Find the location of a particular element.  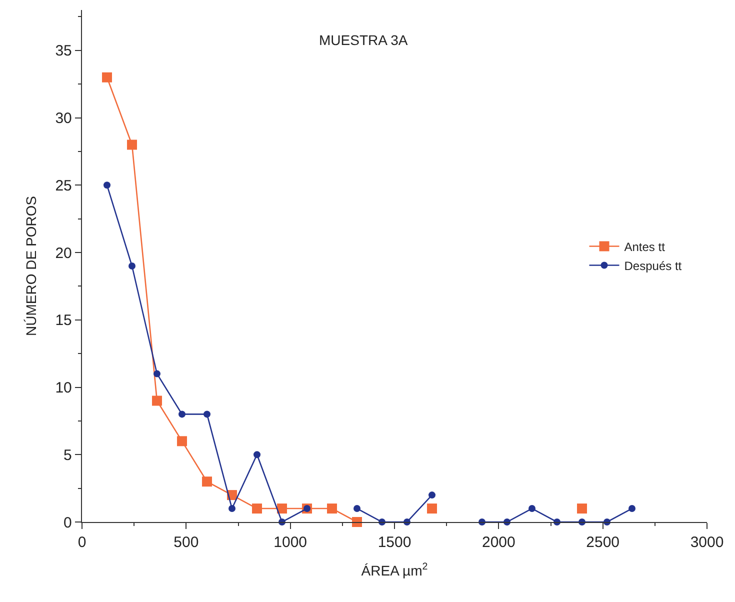

y-tick-label: 0 is located at coordinates (68, 523).